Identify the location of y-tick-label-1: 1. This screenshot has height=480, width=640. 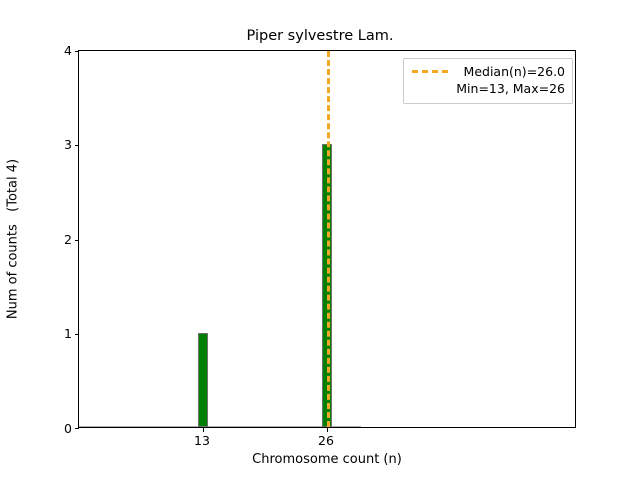
(68, 333).